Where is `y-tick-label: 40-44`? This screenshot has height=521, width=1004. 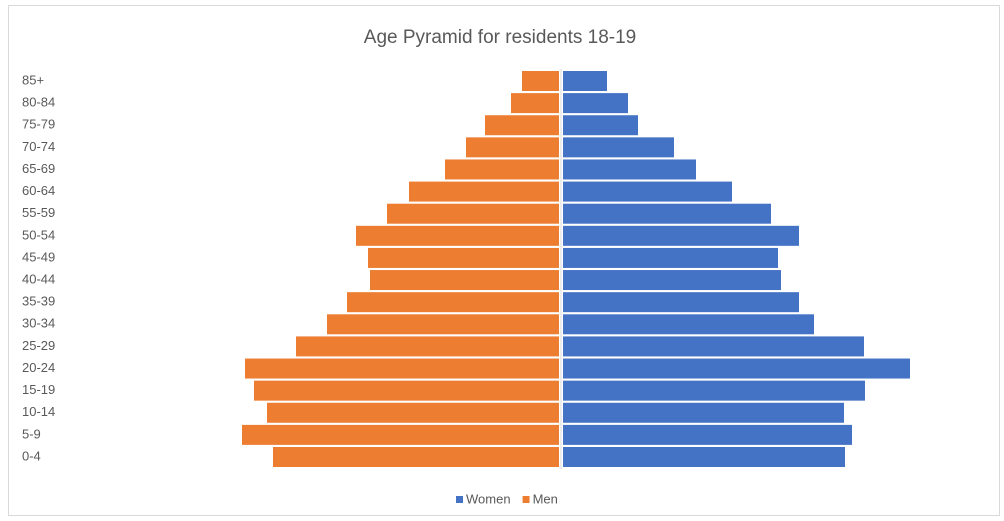
y-tick-label: 40-44 is located at coordinates (38, 278).